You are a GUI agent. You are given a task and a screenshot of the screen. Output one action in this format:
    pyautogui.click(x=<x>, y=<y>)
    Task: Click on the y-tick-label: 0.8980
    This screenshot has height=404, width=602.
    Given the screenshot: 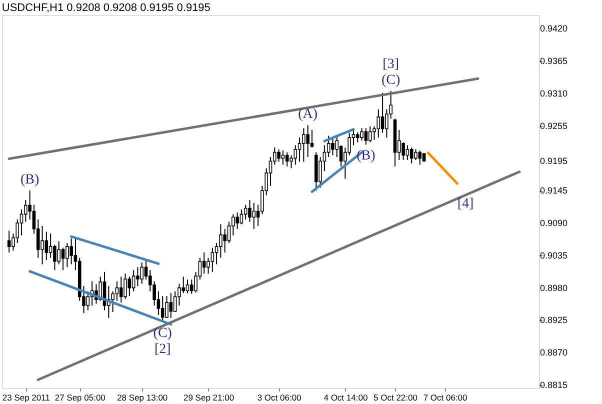 What is the action you would take?
    pyautogui.click(x=554, y=287)
    